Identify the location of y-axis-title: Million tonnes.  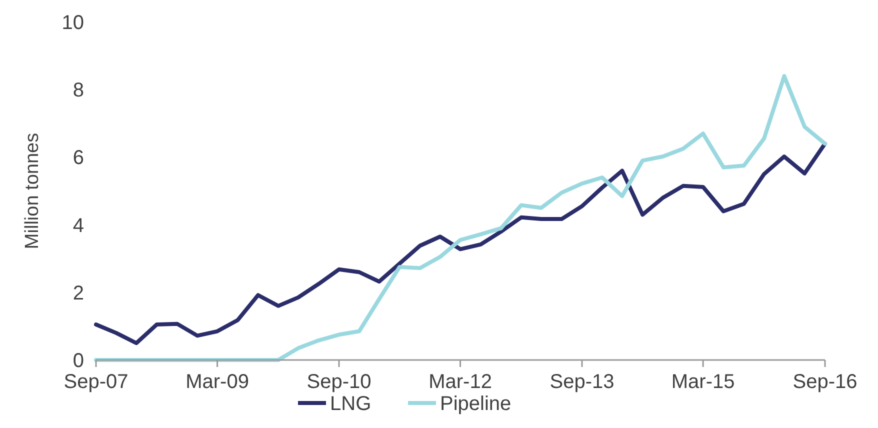
(32, 191).